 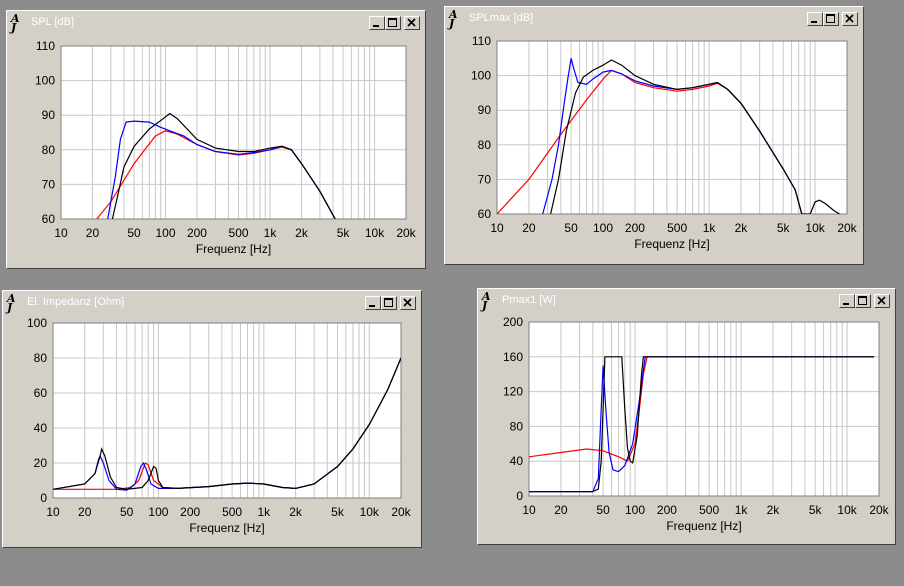 What do you see at coordinates (513, 392) in the screenshot?
I see `y-tick-label: 120` at bounding box center [513, 392].